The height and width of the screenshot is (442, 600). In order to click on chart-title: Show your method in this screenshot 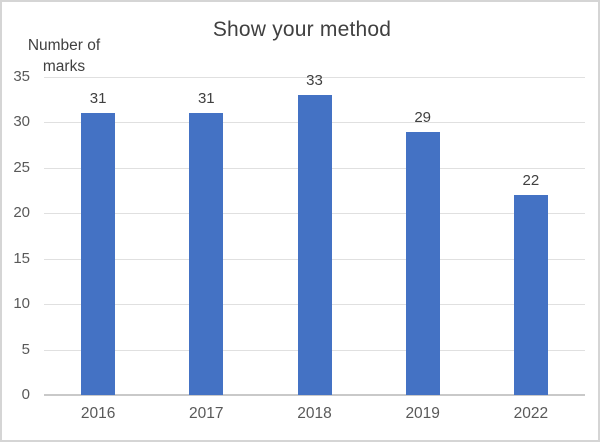, I will do `click(302, 29)`.